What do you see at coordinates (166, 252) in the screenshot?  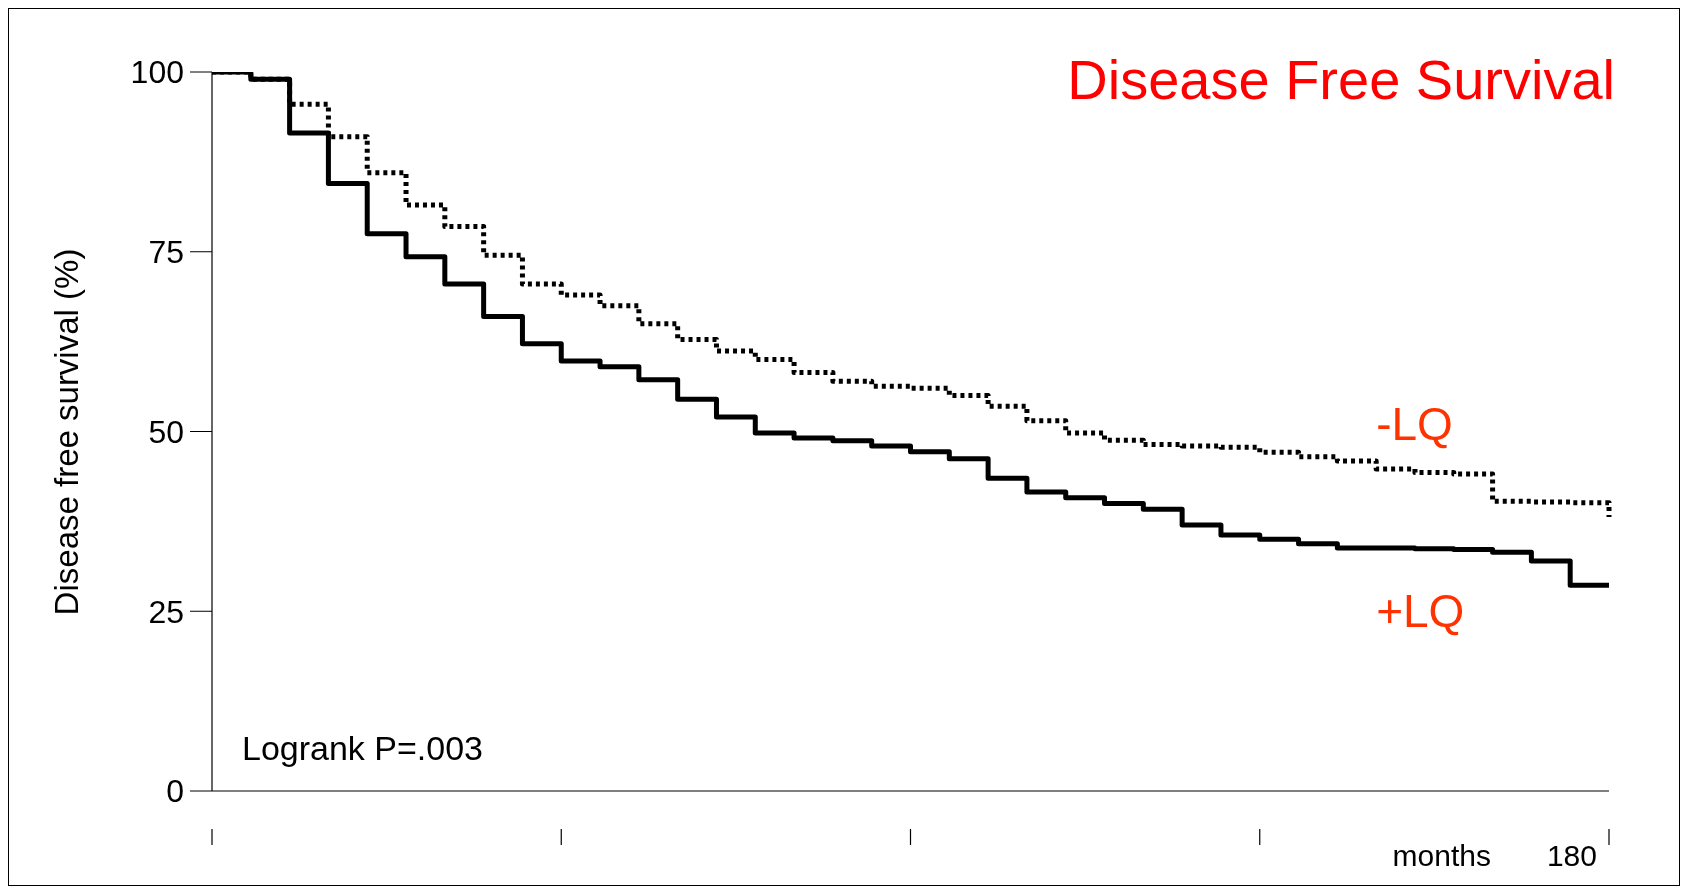 I see `y-tick-label: 75` at bounding box center [166, 252].